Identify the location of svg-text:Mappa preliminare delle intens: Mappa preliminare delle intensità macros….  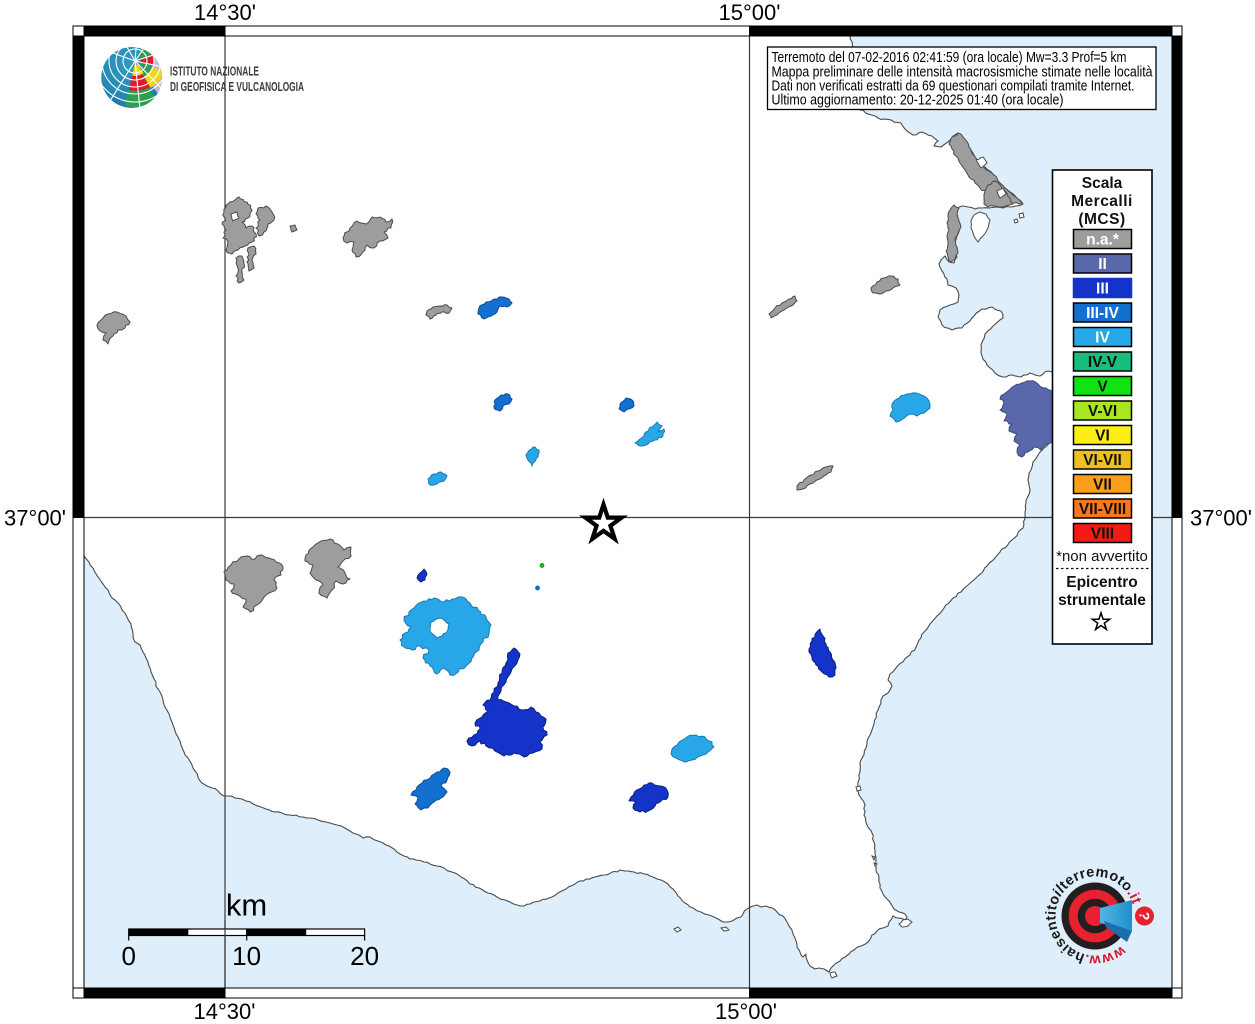
(963, 72).